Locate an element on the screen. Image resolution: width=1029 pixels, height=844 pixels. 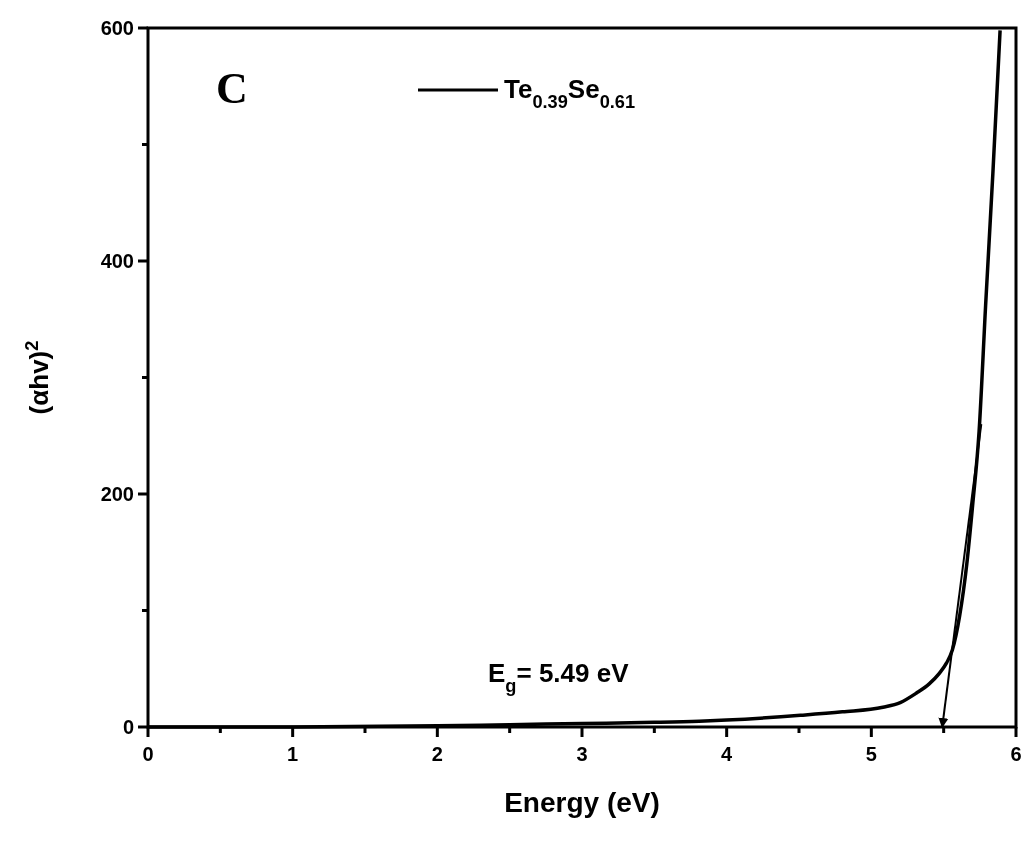
annotation: C is located at coordinates (232, 88).